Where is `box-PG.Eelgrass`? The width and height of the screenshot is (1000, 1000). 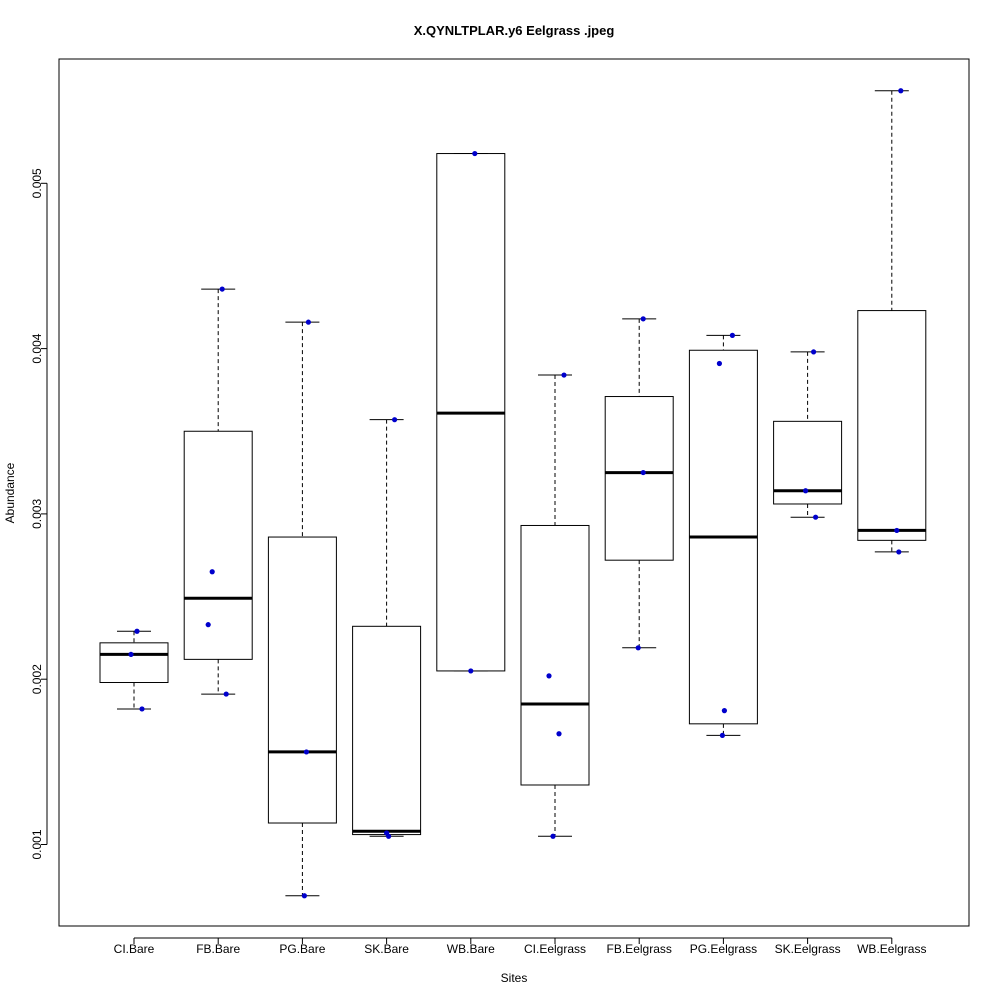
box-PG.Eelgrass is located at coordinates (723, 535).